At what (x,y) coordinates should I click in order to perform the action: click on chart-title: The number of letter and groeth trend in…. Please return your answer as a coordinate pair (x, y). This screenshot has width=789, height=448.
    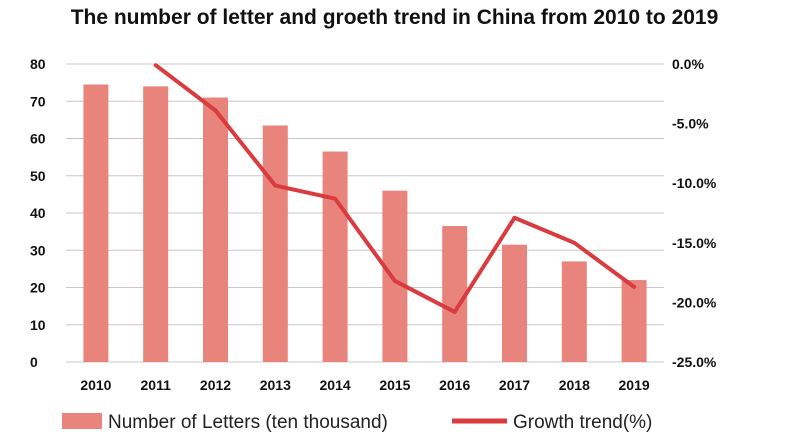
    Looking at the image, I should click on (394, 17).